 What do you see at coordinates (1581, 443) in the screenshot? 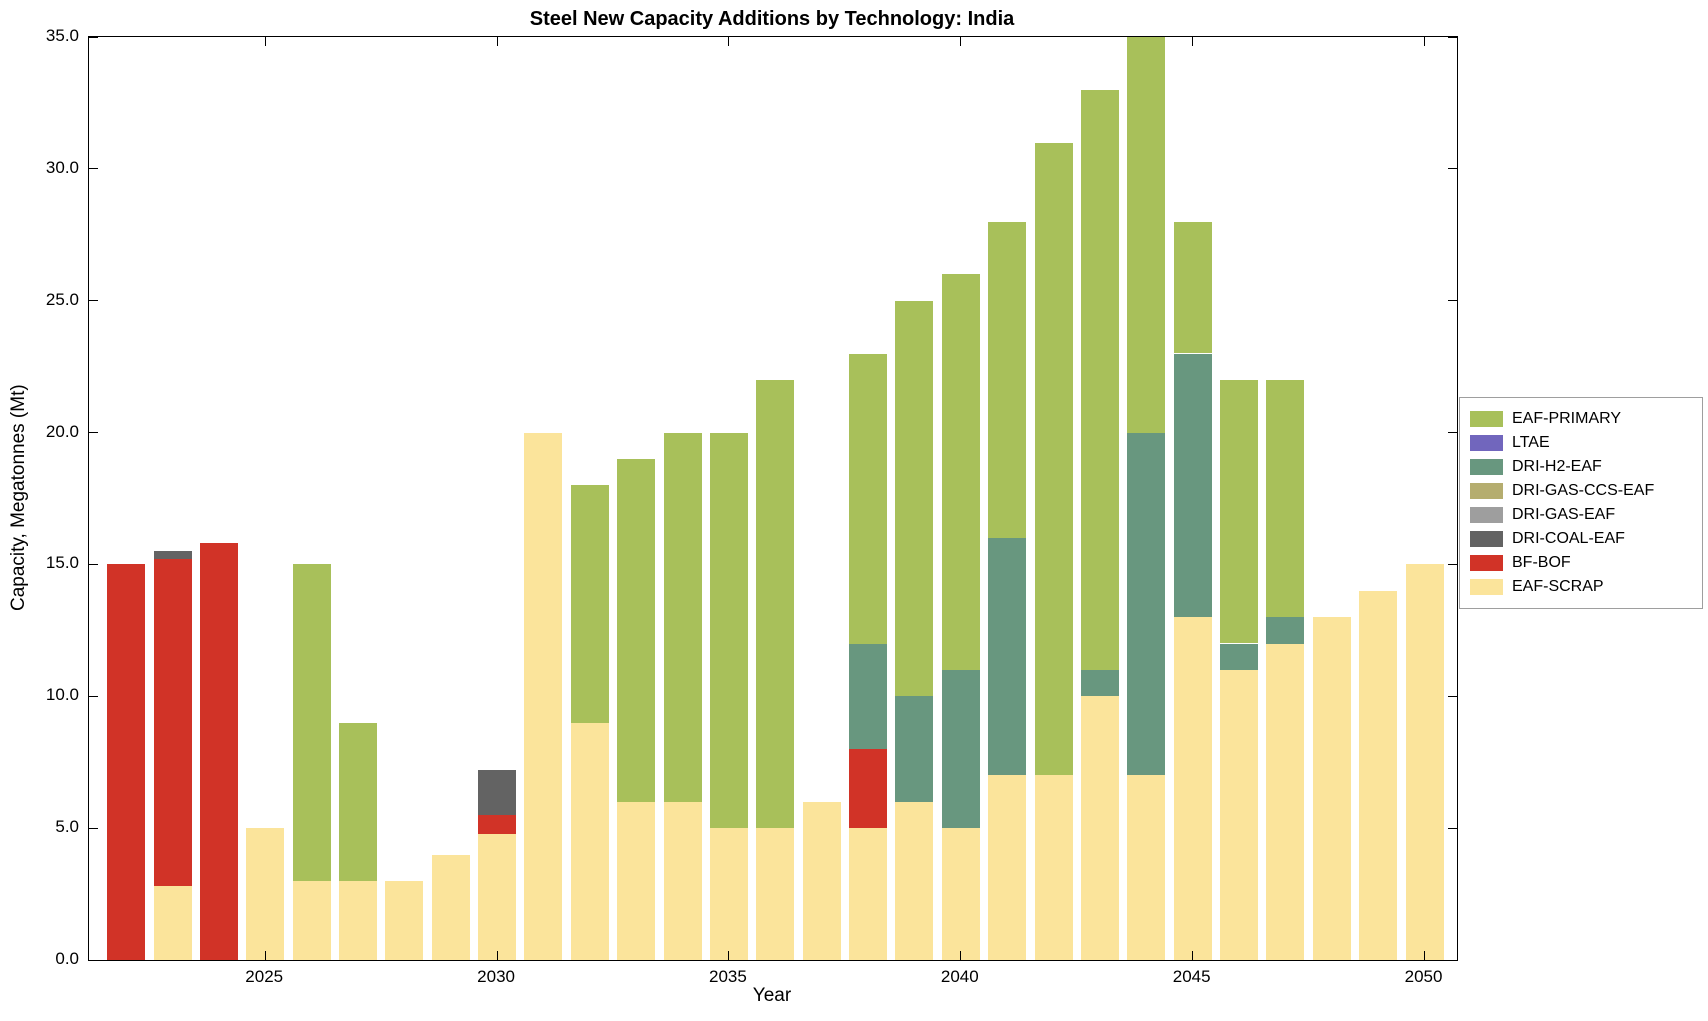
I see `legend-item-ltae: LTAE` at bounding box center [1581, 443].